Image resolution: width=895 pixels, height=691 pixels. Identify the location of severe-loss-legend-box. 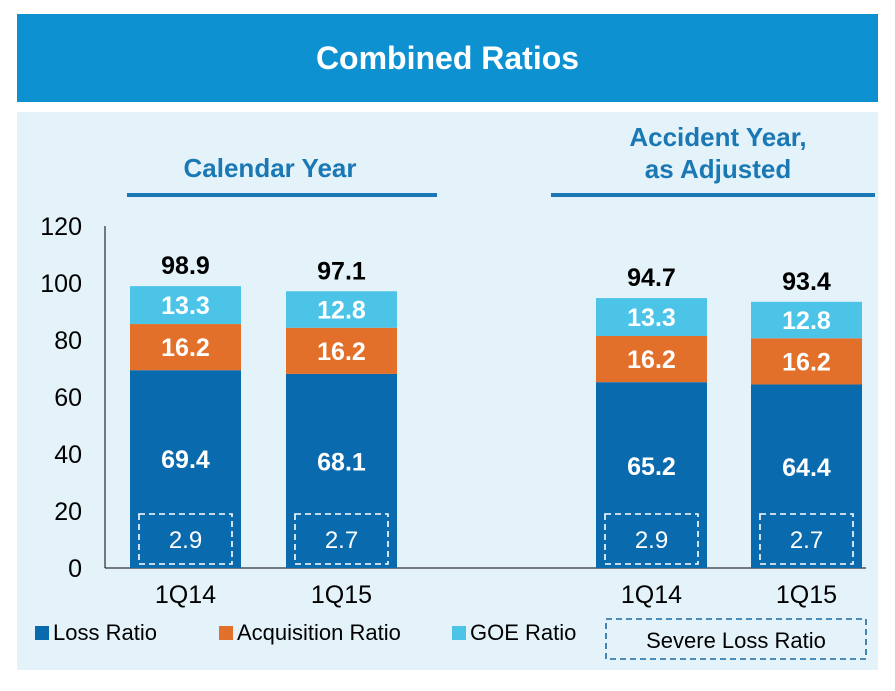
(736, 639).